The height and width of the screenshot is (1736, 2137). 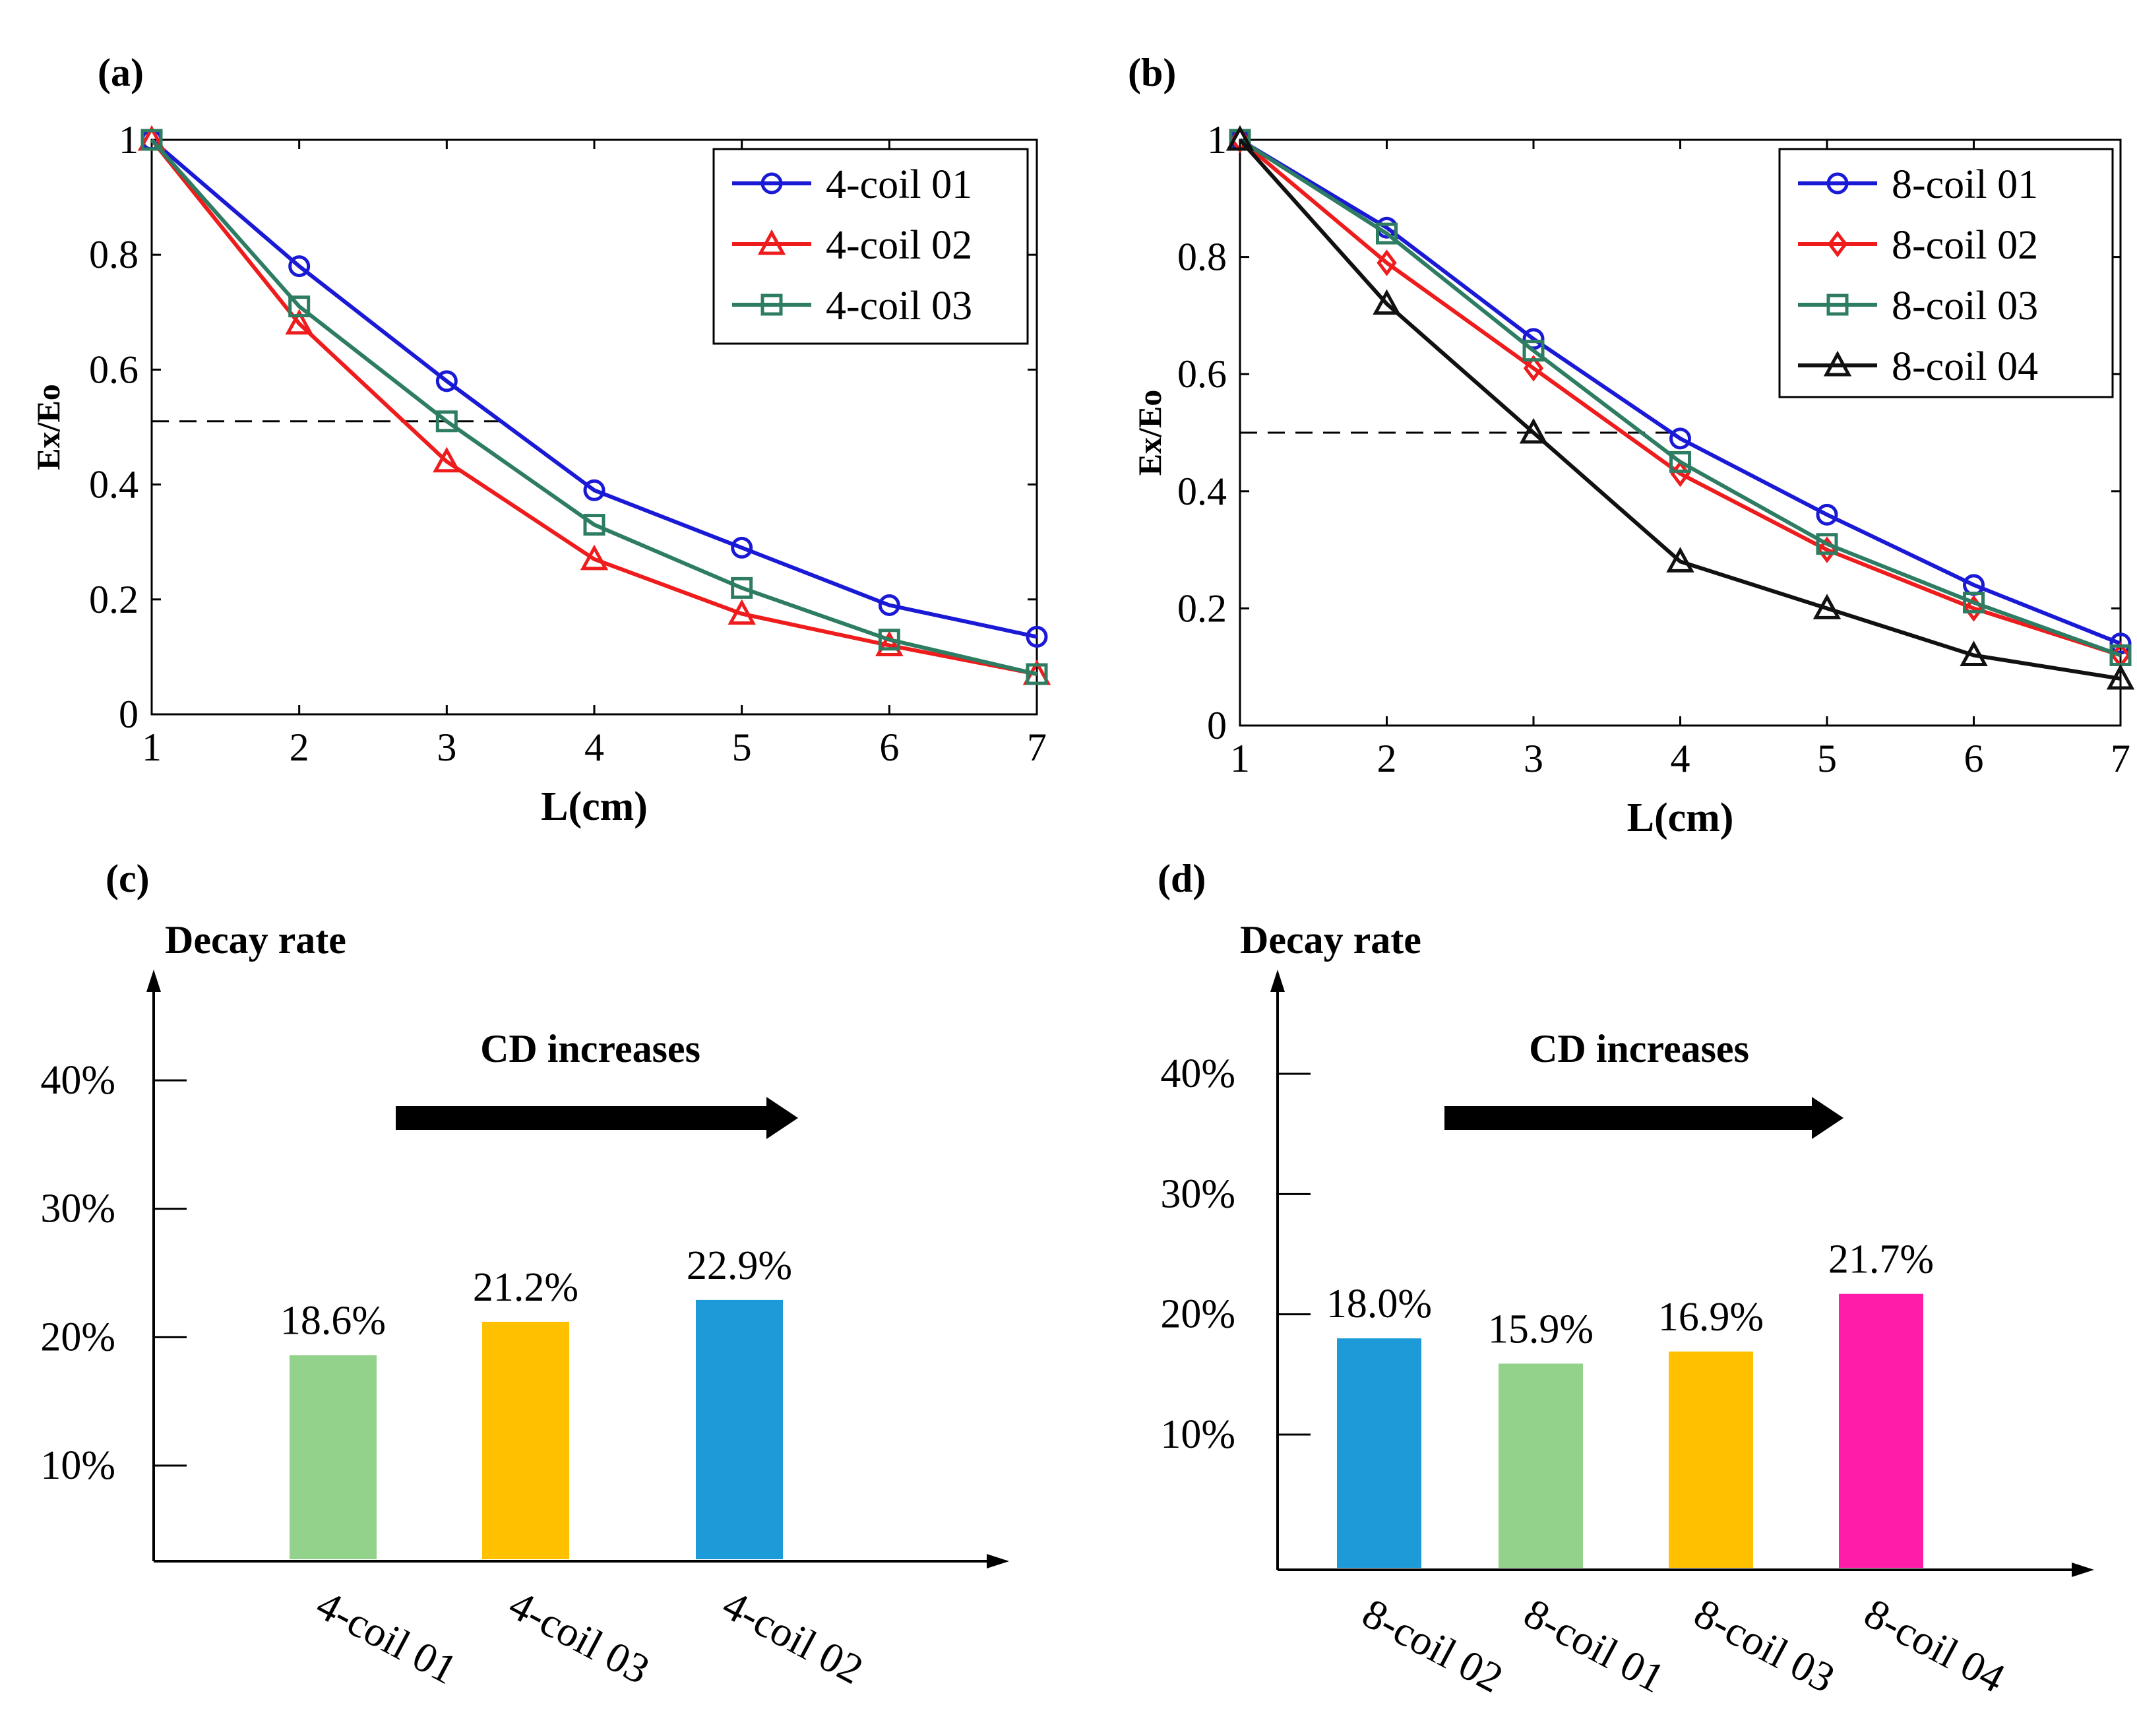 I want to click on y-tick-label: 0.6, so click(x=114, y=369).